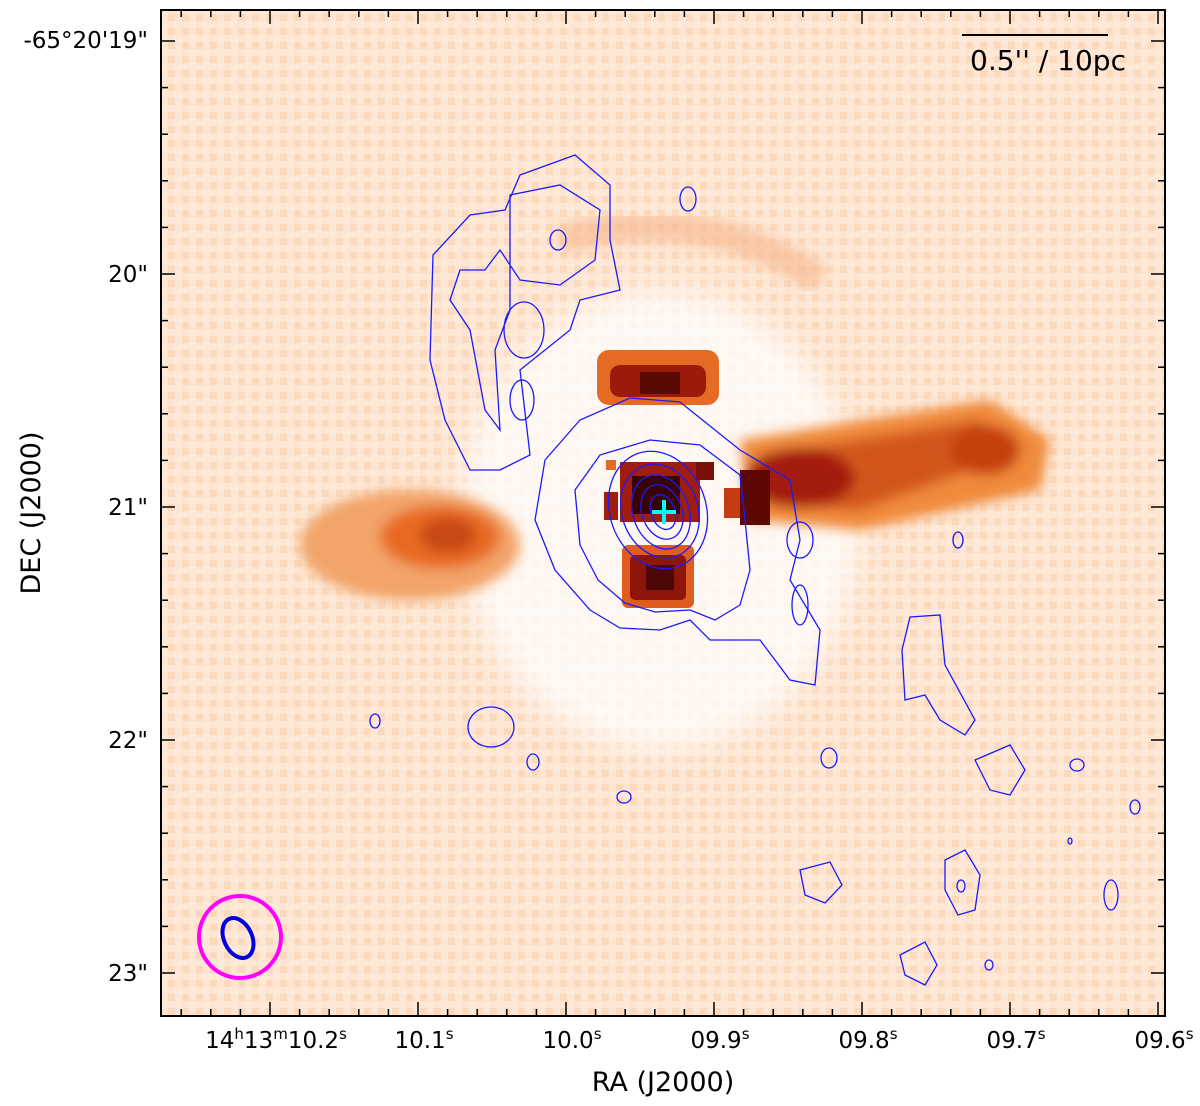 The height and width of the screenshot is (1106, 1200). I want to click on x-tick-label: 10.0s, so click(571, 1039).